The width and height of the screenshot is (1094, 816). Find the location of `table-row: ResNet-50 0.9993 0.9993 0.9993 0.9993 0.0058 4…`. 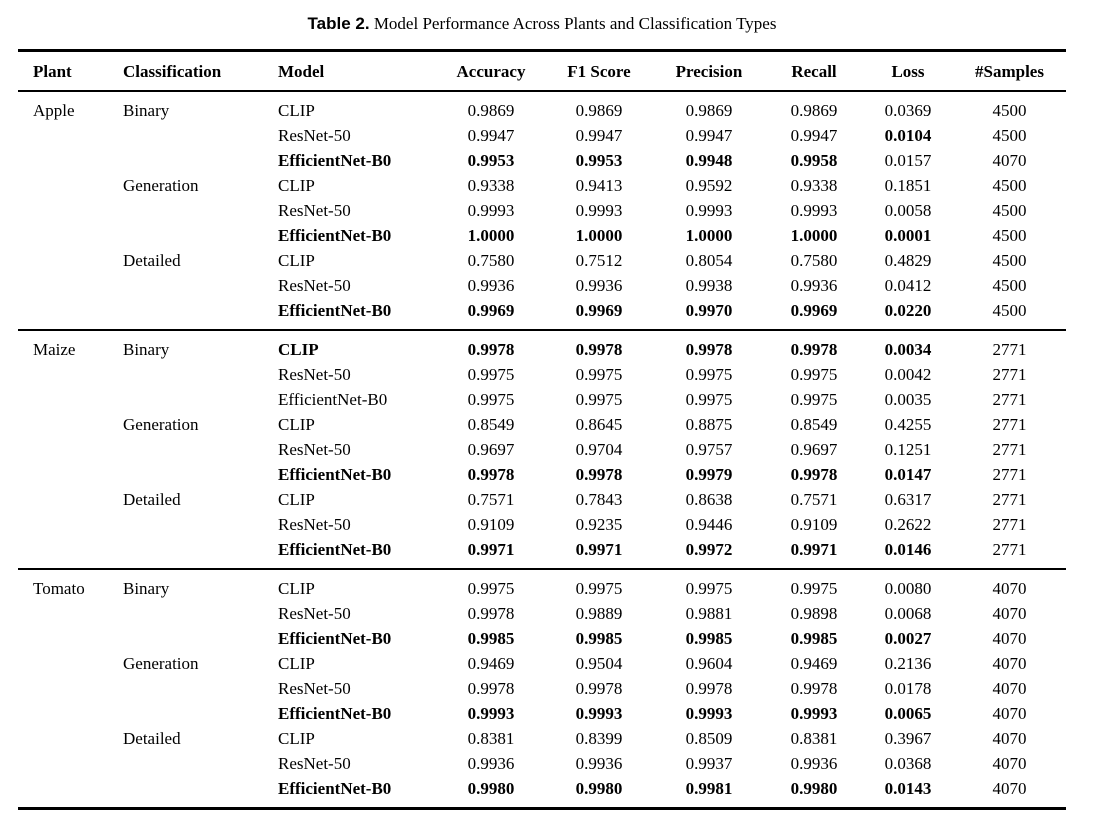

table-row: ResNet-50 0.9993 0.9993 0.9993 0.9993 0.0058 4… is located at coordinates (542, 210).